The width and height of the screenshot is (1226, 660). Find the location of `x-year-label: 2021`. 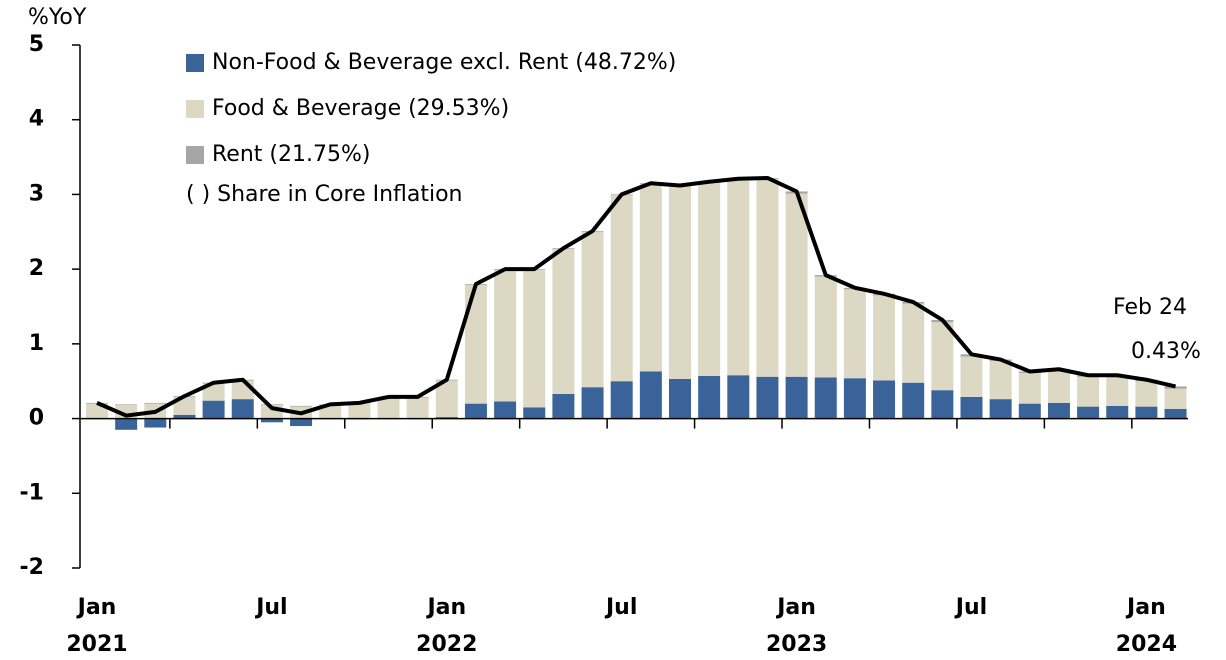

x-year-label: 2021 is located at coordinates (96, 644).